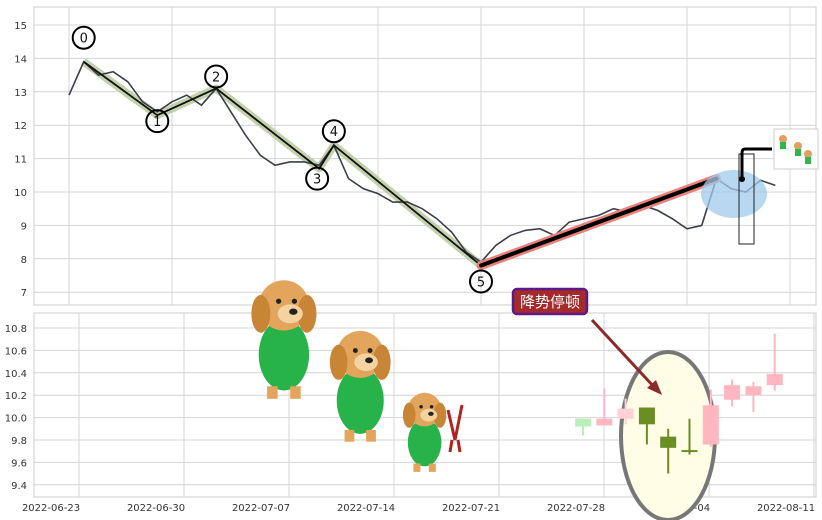  What do you see at coordinates (261, 508) in the screenshot?
I see `x-tick-label: 2022-07-07` at bounding box center [261, 508].